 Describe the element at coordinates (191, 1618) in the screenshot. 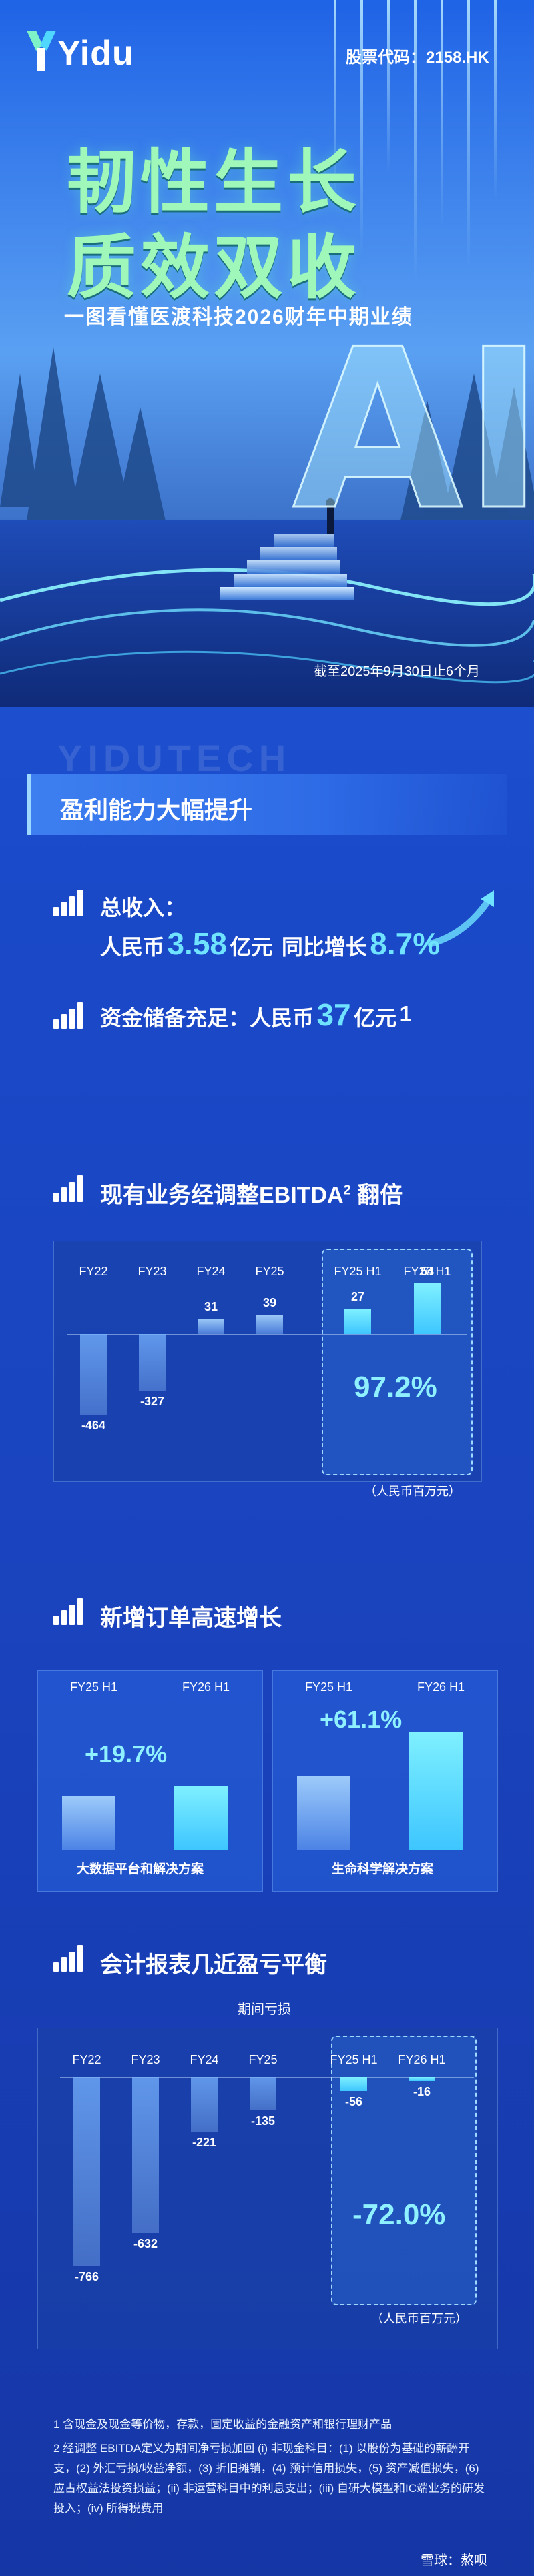

I see `orders-section-title: 新增订单高速增长` at that location.